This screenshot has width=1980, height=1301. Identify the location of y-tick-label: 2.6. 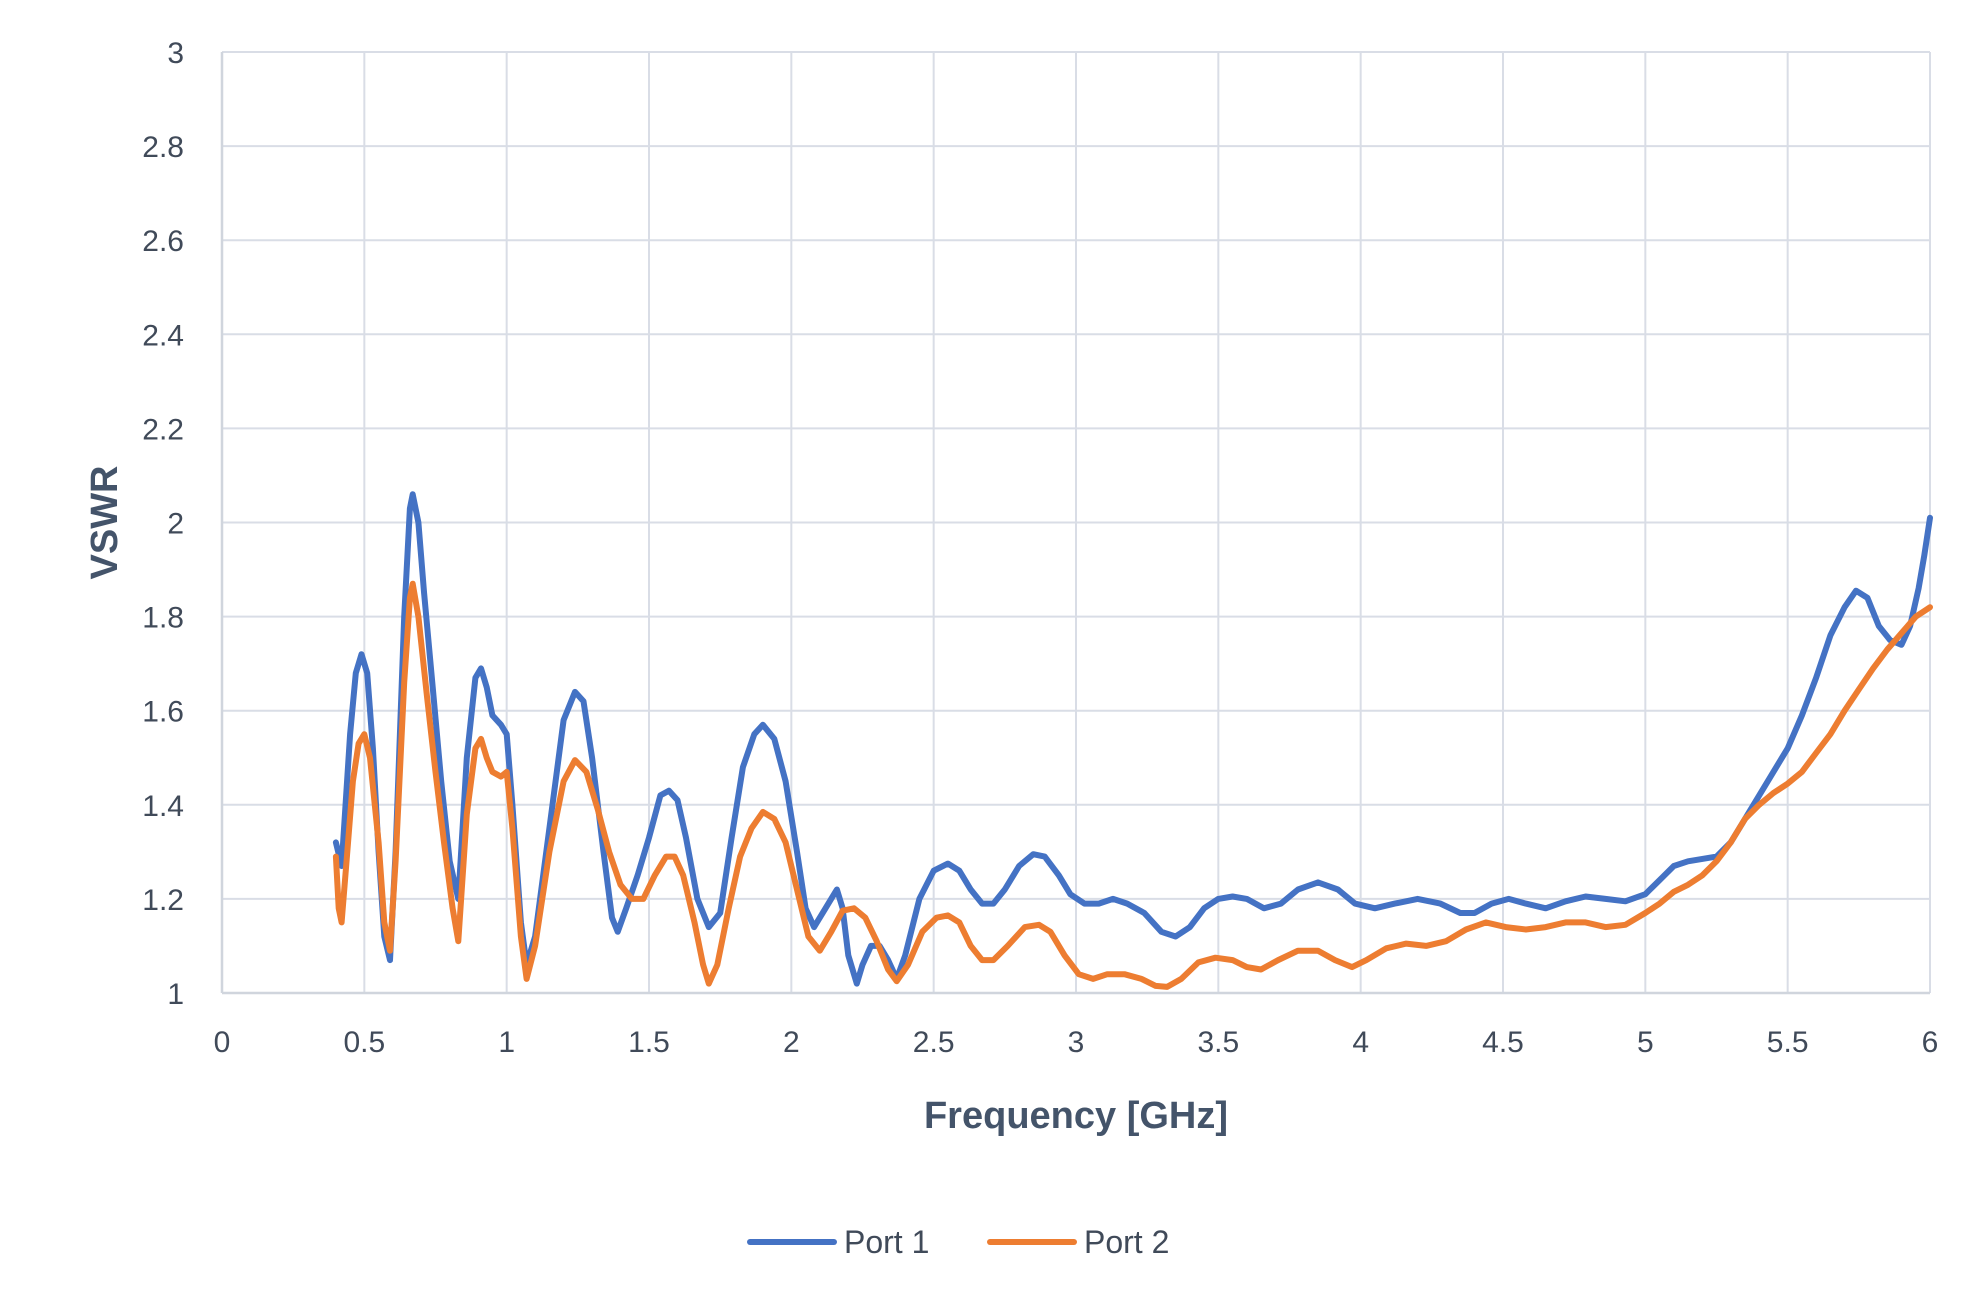
(163, 241).